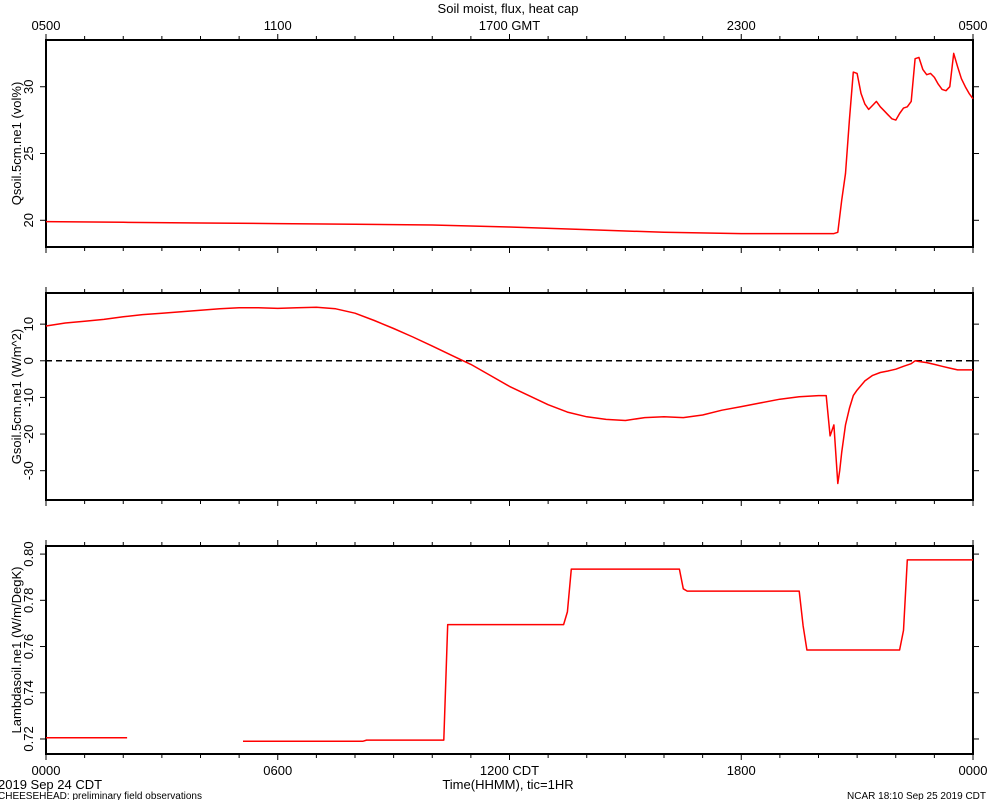 The height and width of the screenshot is (800, 1000). I want to click on y-tick-label: -10, so click(28, 397).